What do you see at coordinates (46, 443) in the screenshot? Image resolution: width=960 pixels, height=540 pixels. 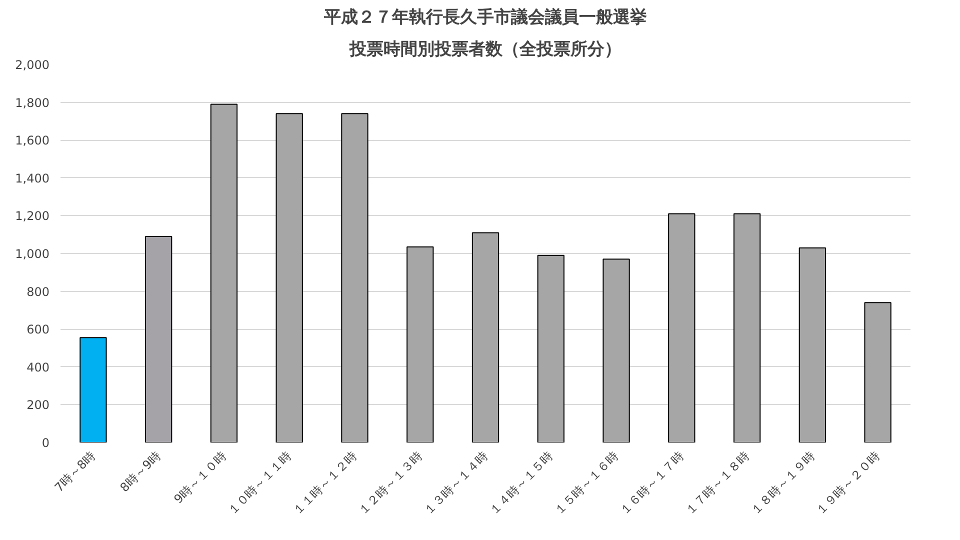 I see `y-tick-label: 0` at bounding box center [46, 443].